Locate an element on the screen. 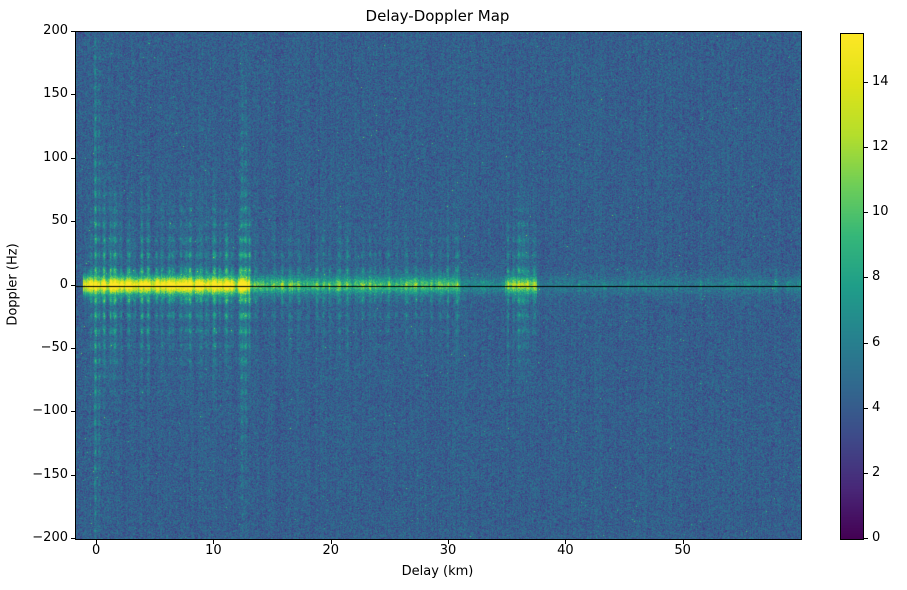  y-tick-label: 150 is located at coordinates (55, 94).